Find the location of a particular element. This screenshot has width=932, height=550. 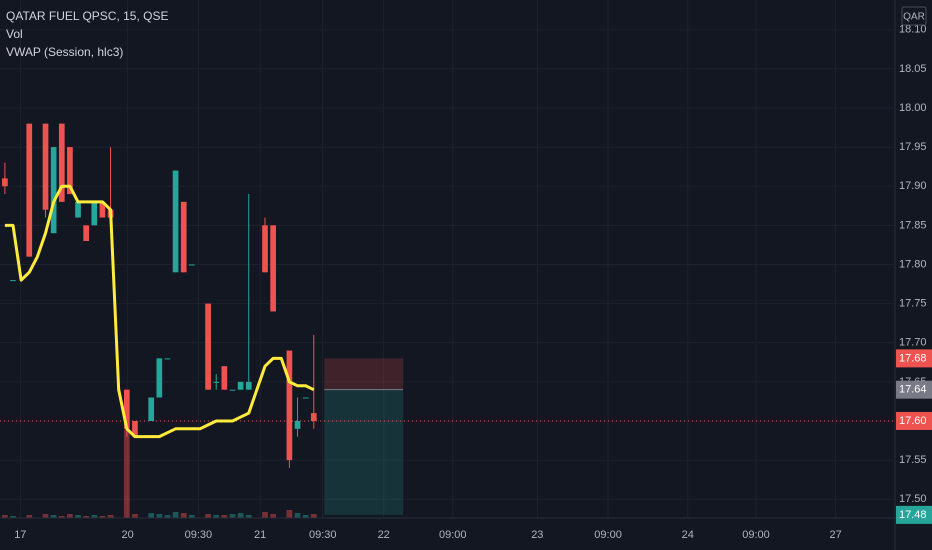

x-tick-label: 20 is located at coordinates (127, 535).